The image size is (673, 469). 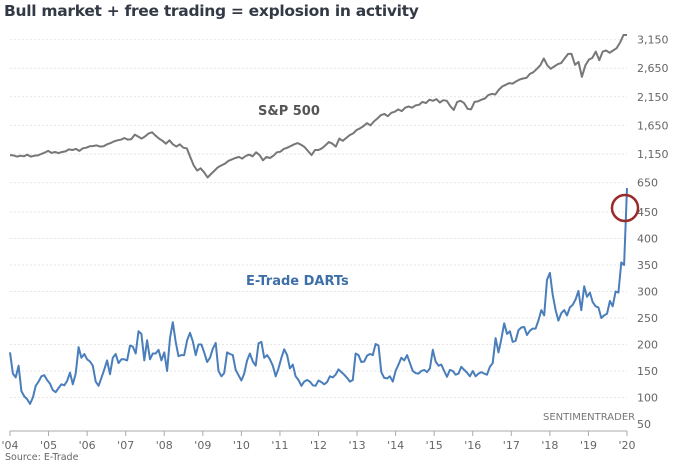 What do you see at coordinates (241, 445) in the screenshot?
I see `x-tick-label: '10` at bounding box center [241, 445].